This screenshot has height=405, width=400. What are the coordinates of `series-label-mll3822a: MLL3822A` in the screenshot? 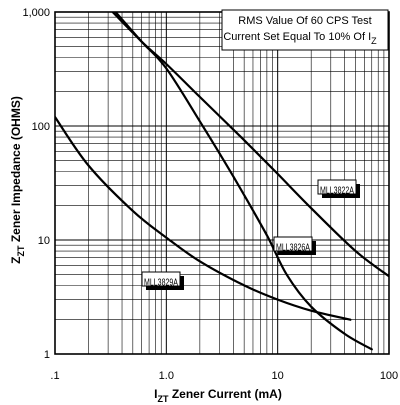 It's located at (338, 188).